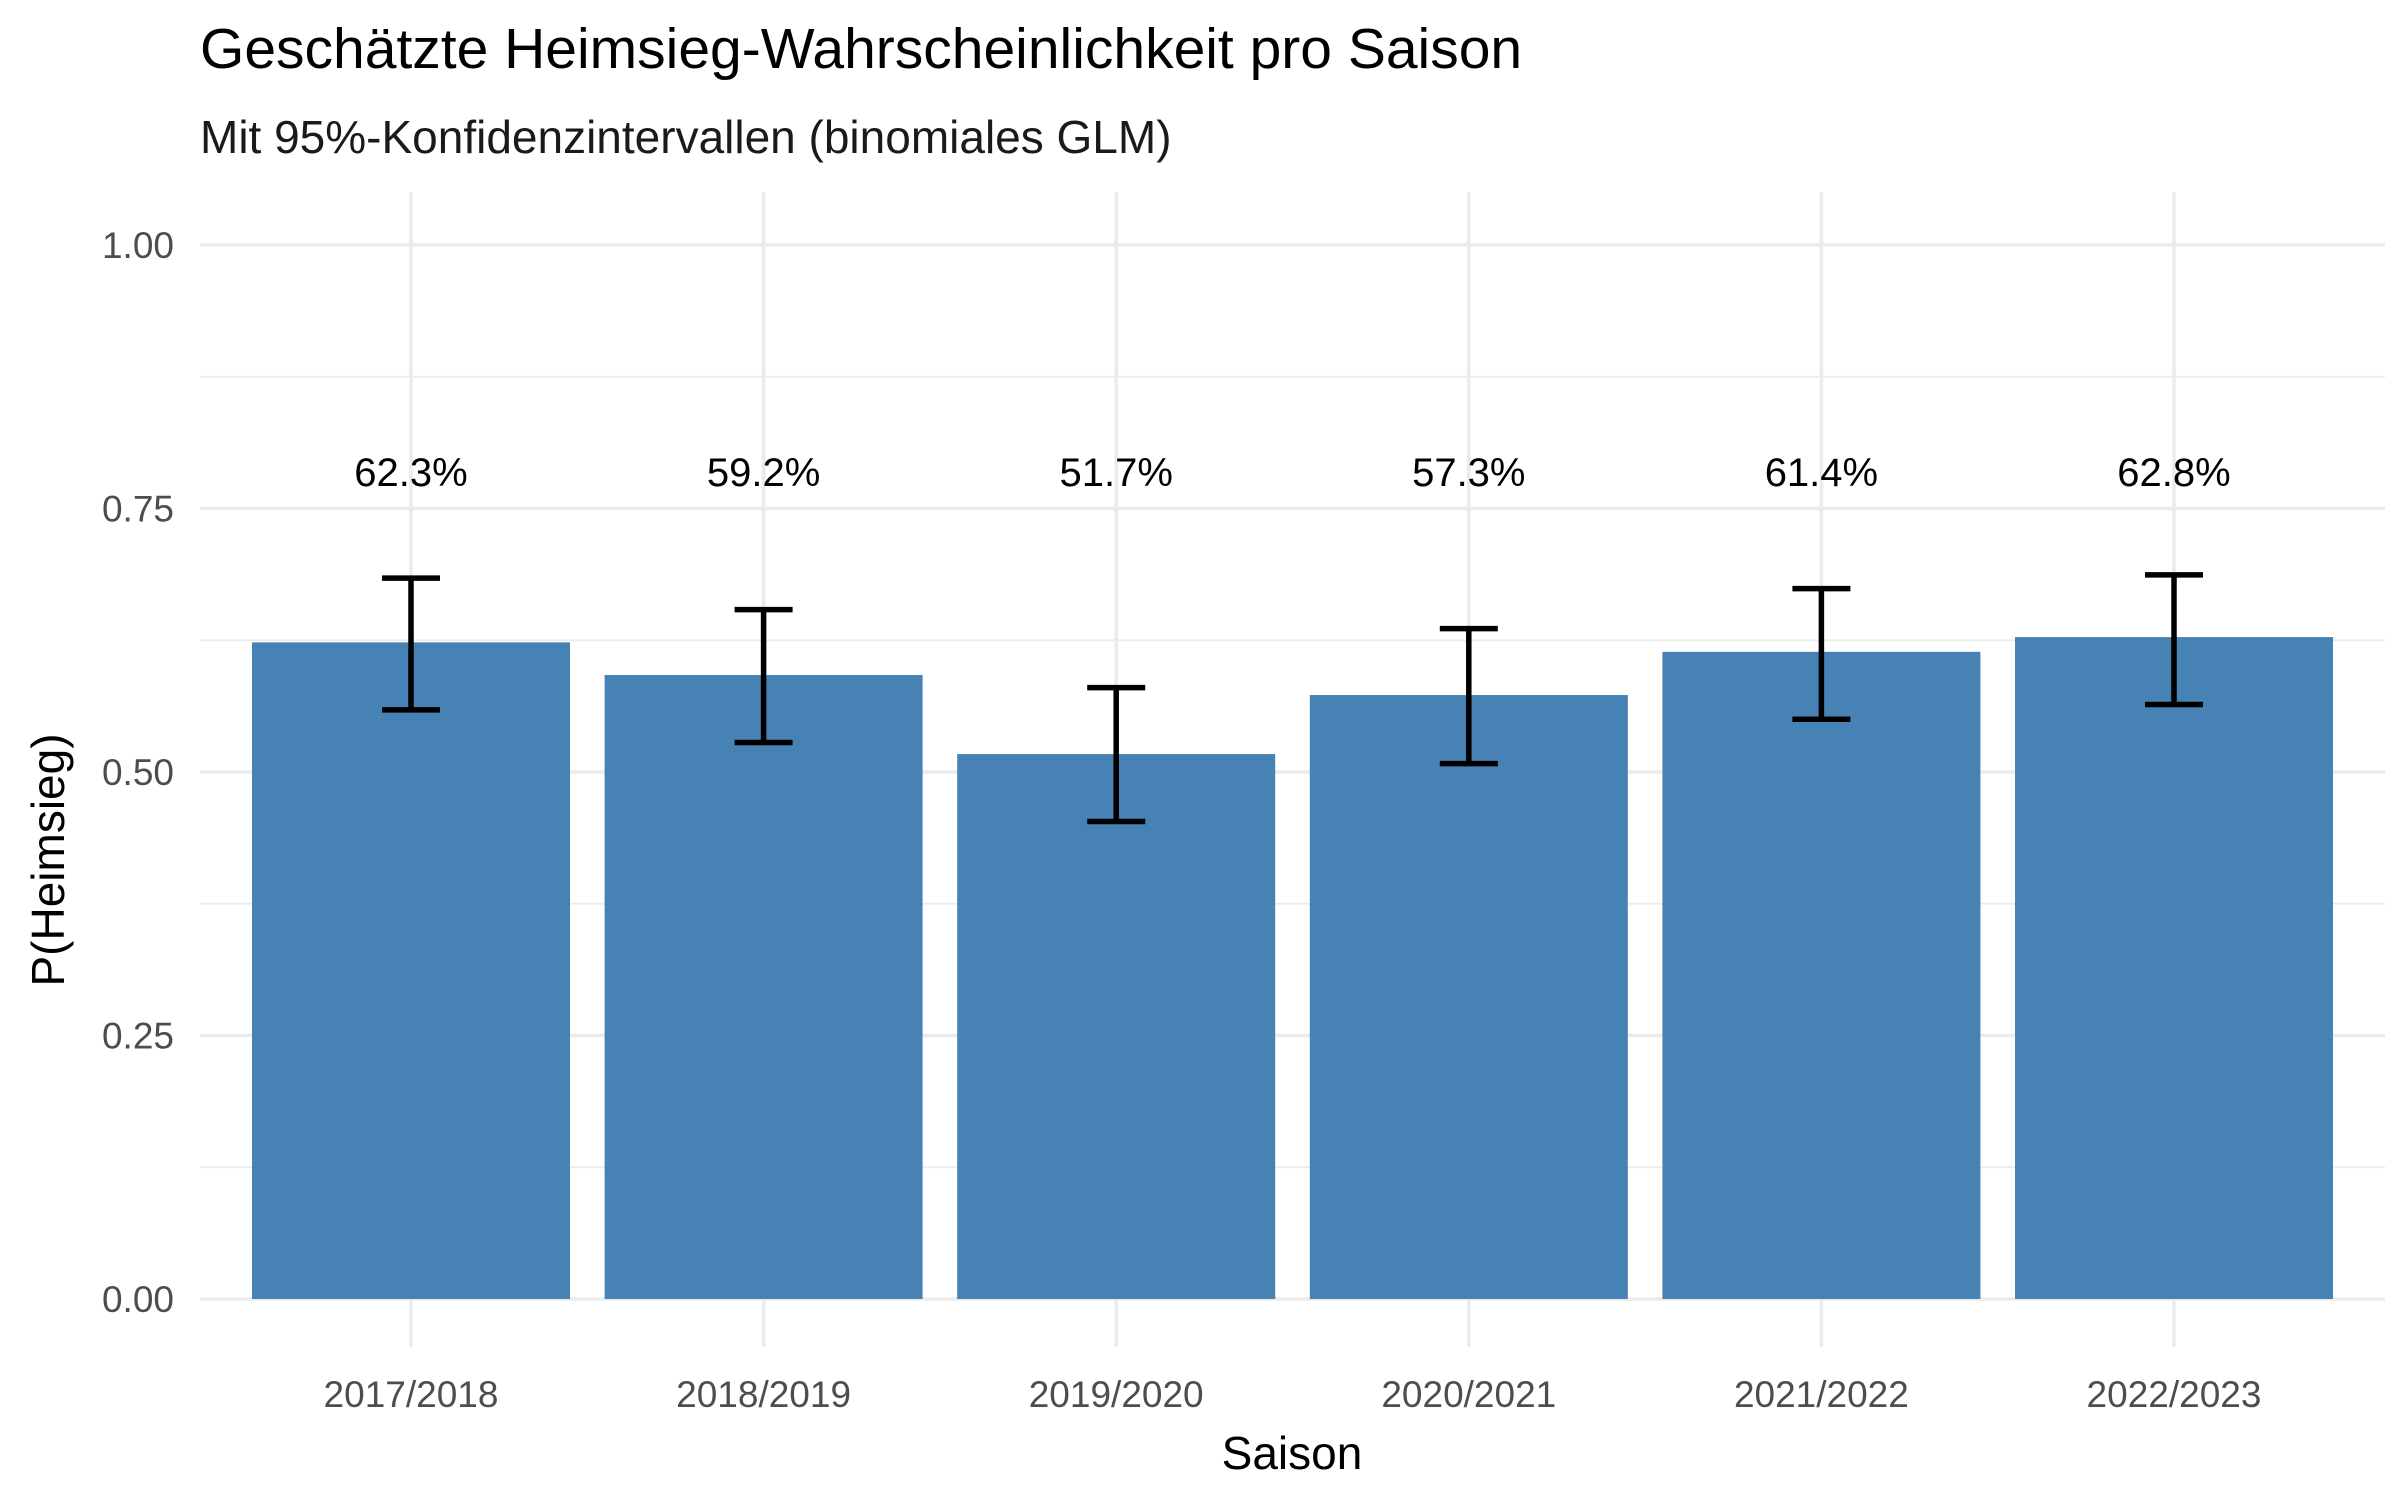  I want to click on data-label: 51.7%, so click(1115, 473).